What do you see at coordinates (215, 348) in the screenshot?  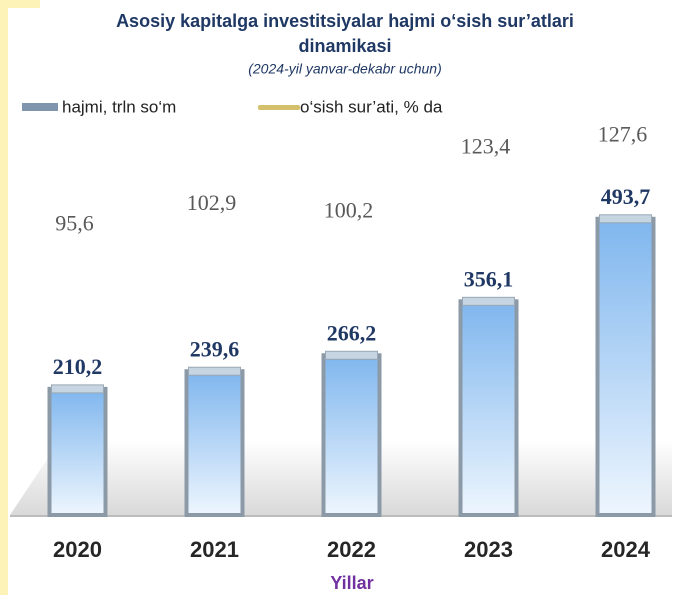 I see `value-label: 239,6` at bounding box center [215, 348].